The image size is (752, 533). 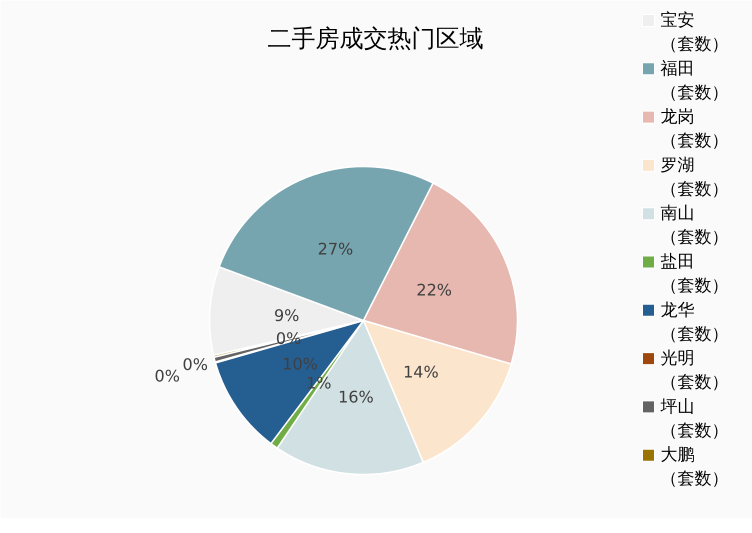 I want to click on data-label: 9%, so click(x=287, y=316).